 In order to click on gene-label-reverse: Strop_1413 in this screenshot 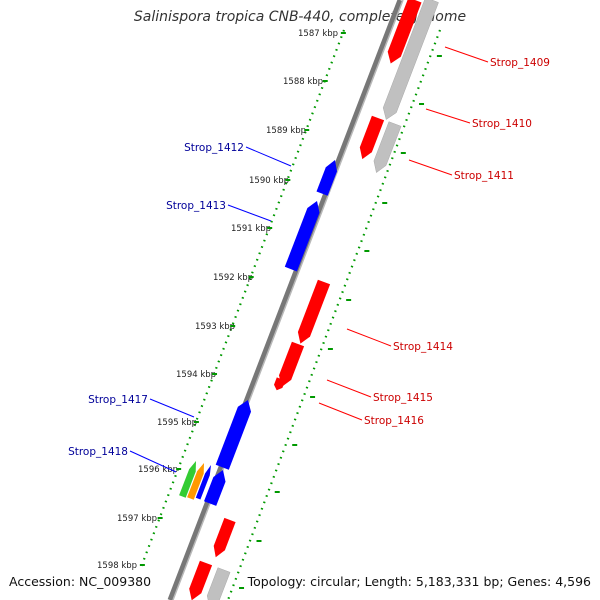, I will do `click(196, 206)`.